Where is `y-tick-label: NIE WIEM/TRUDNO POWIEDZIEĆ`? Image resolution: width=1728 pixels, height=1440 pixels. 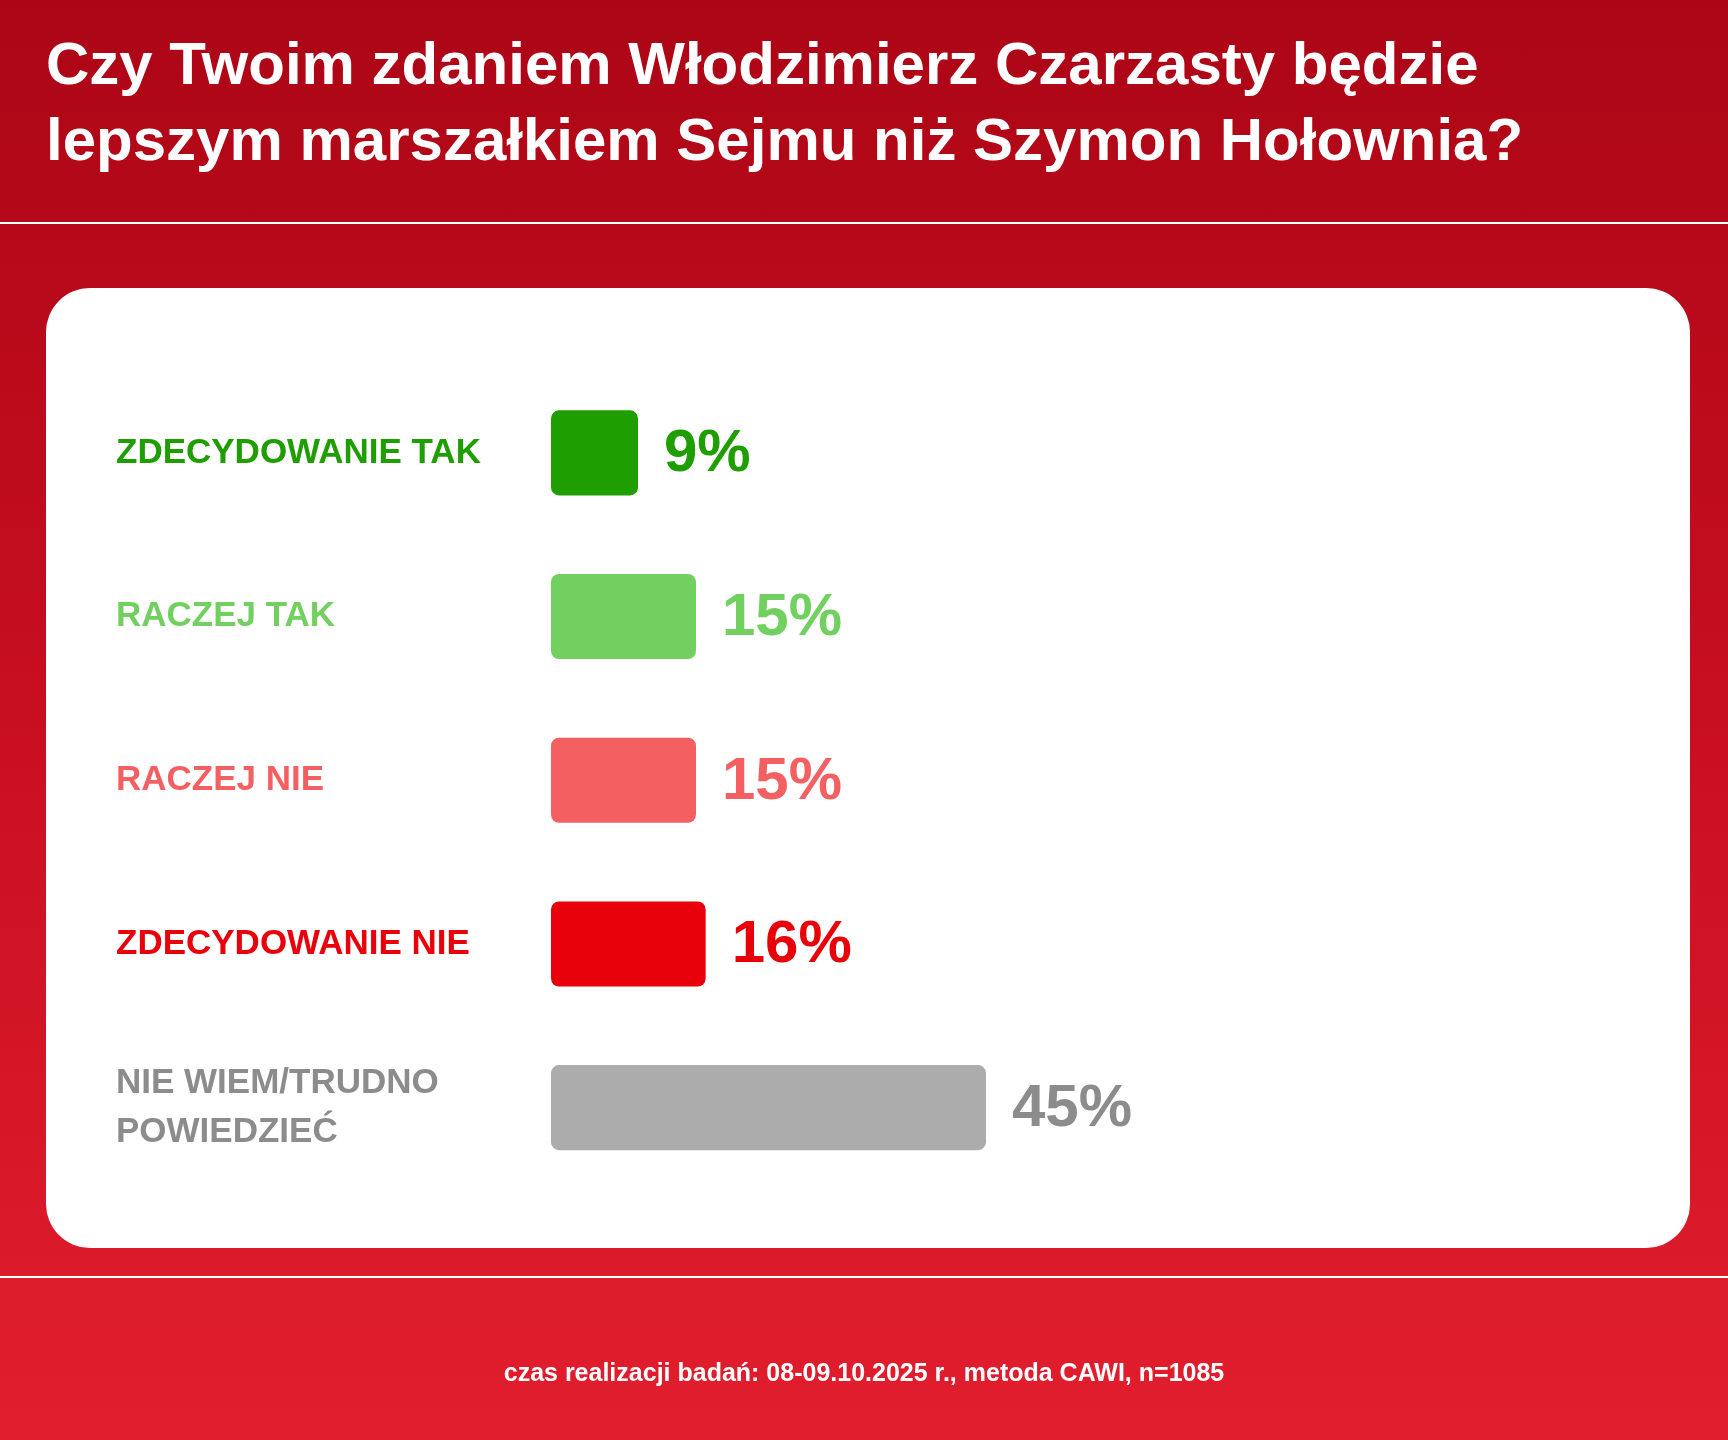
y-tick-label: NIE WIEM/TRUDNO POWIEDZIEĆ is located at coordinates (277, 1104).